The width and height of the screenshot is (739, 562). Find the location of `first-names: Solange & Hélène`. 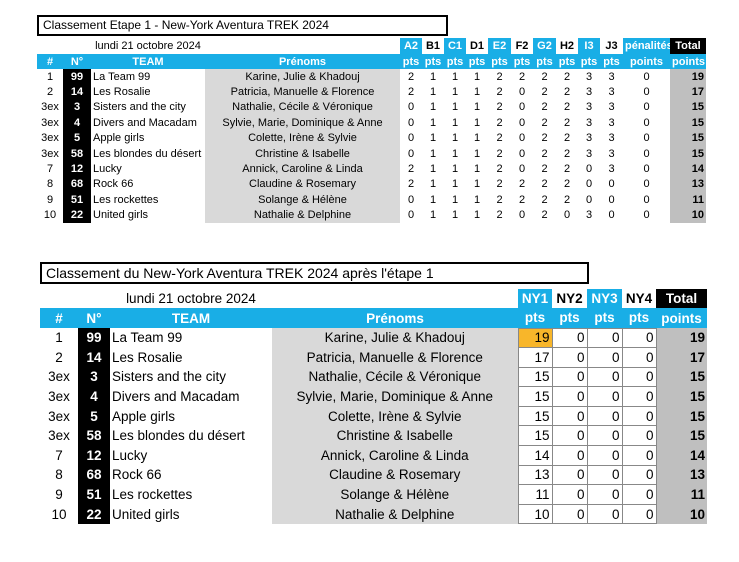

first-names: Solange & Hélène is located at coordinates (302, 200).